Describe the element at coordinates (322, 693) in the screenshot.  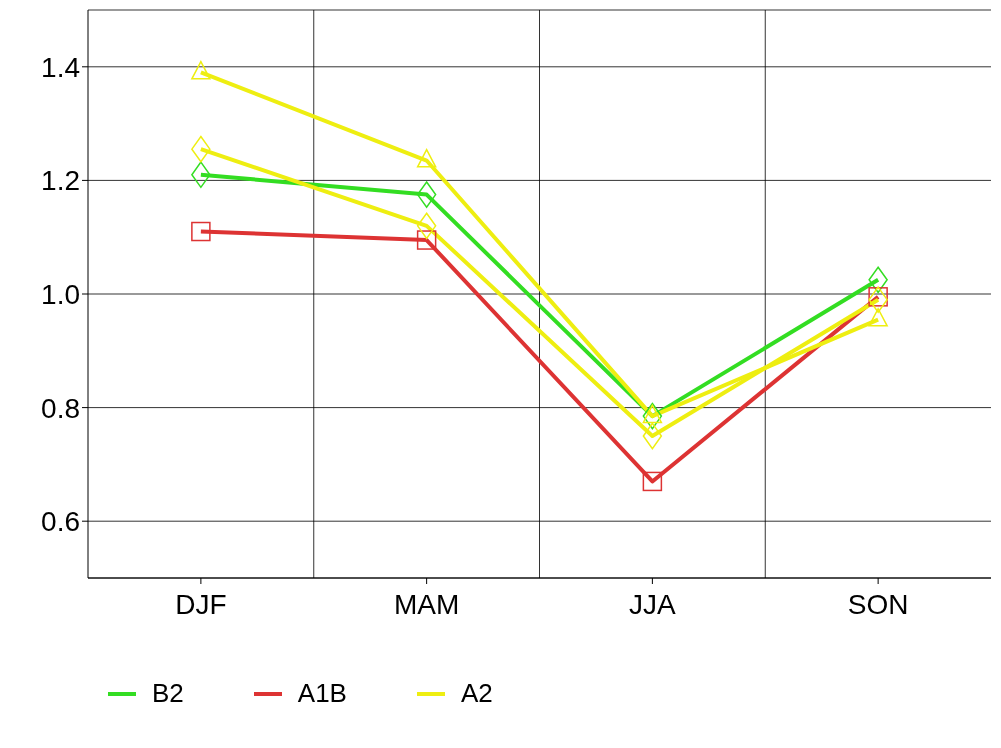
I see `legend-label: A1B` at that location.